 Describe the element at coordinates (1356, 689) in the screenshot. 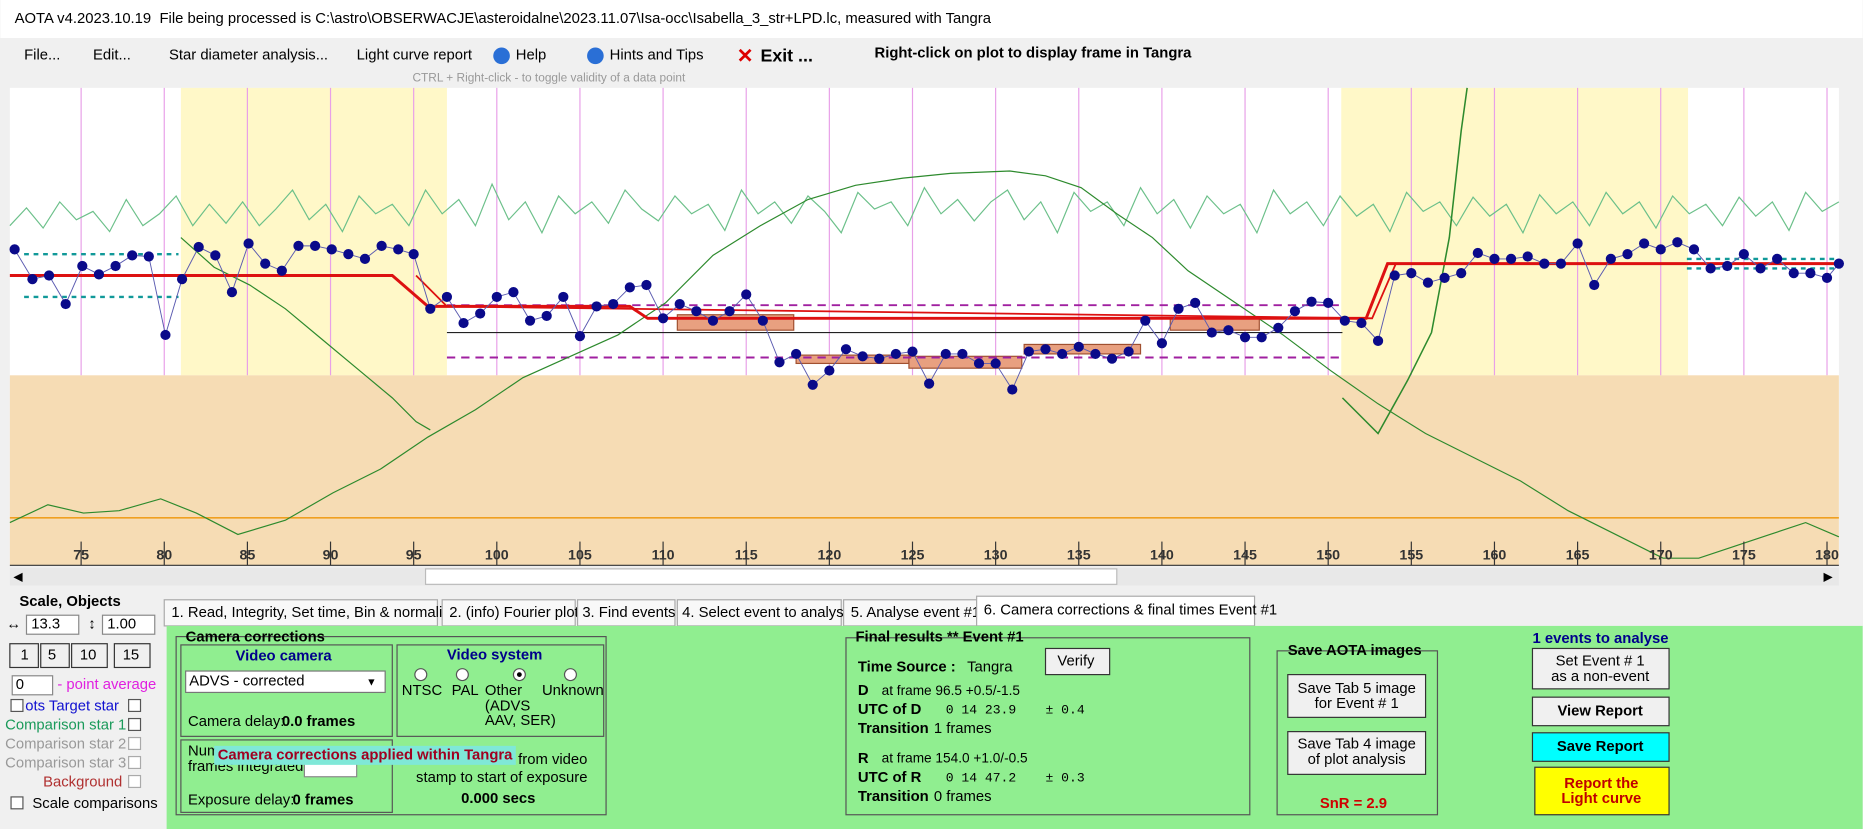

I see `button: Save Tab 5 image` at that location.